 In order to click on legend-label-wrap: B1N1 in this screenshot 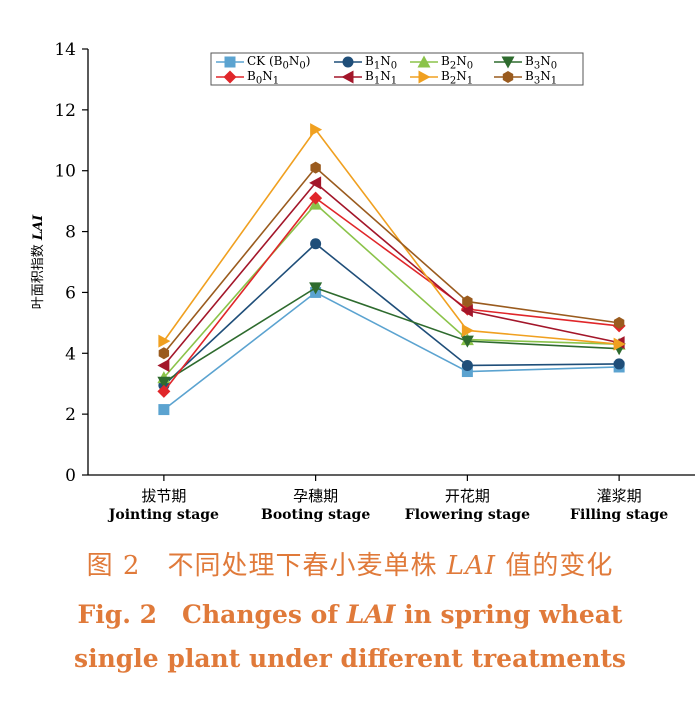, I will do `click(381, 77)`.